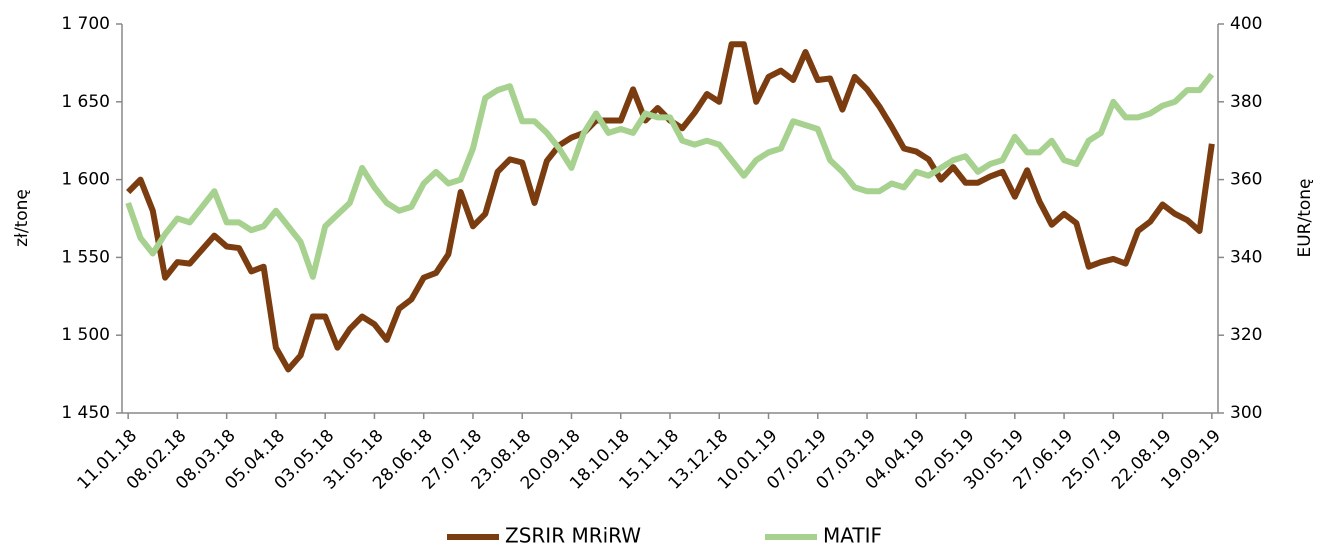  Describe the element at coordinates (85, 180) in the screenshot. I see `y-tick-label: 1 600` at that location.